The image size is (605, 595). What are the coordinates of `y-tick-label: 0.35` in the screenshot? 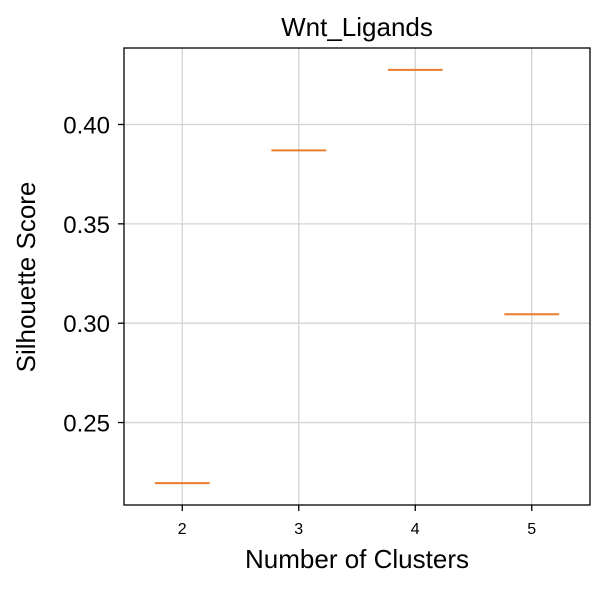 It's located at (86, 225).